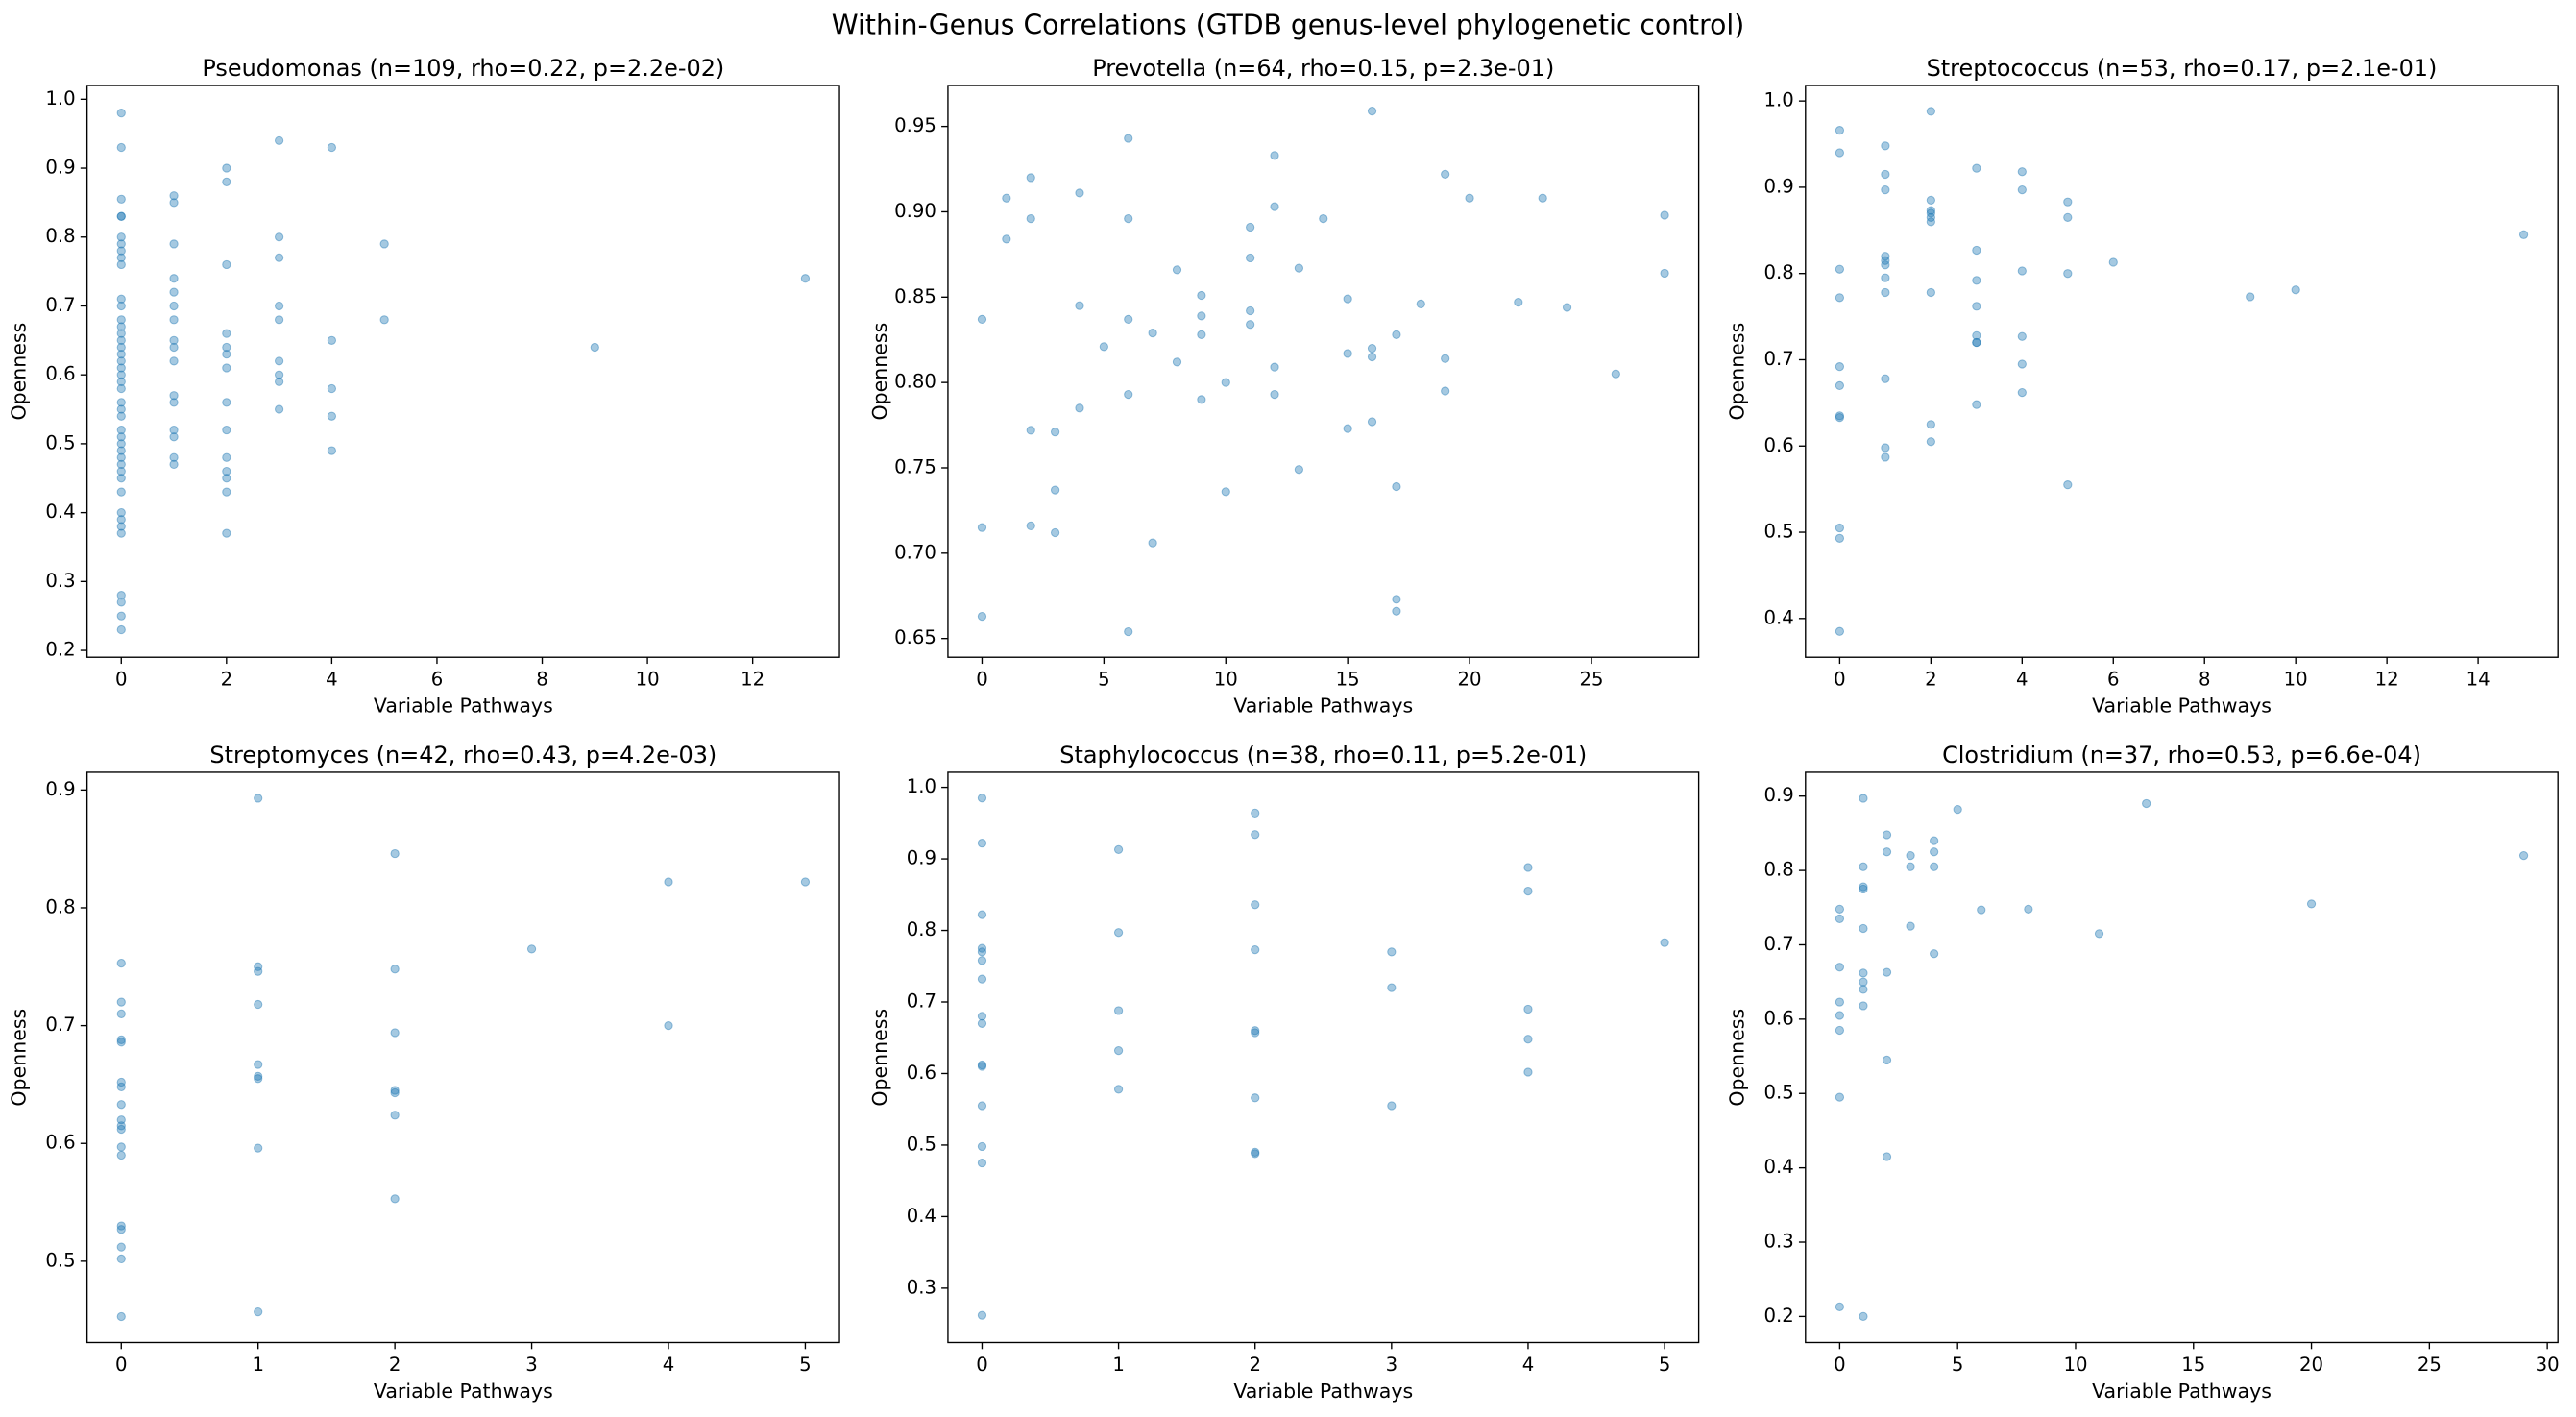 Image resolution: width=2576 pixels, height=1417 pixels. I want to click on x-tick-label: 6, so click(438, 680).